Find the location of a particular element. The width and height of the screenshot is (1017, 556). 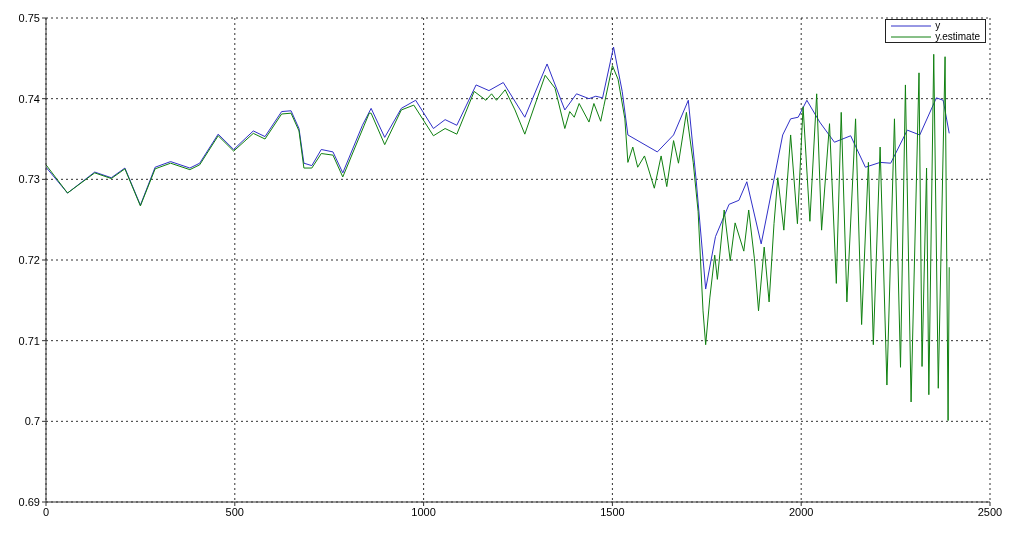

x-tick-label: 1000 is located at coordinates (423, 511).